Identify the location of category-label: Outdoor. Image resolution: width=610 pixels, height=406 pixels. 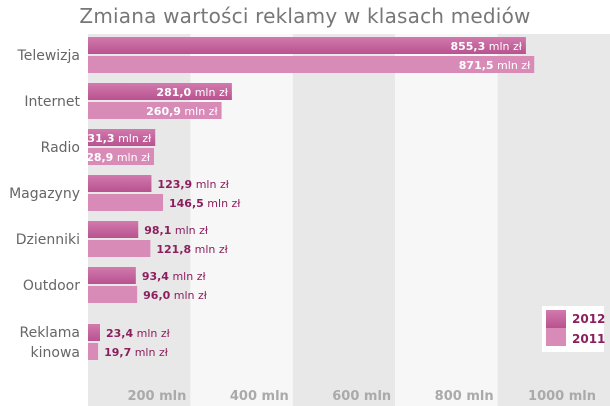
(51, 286).